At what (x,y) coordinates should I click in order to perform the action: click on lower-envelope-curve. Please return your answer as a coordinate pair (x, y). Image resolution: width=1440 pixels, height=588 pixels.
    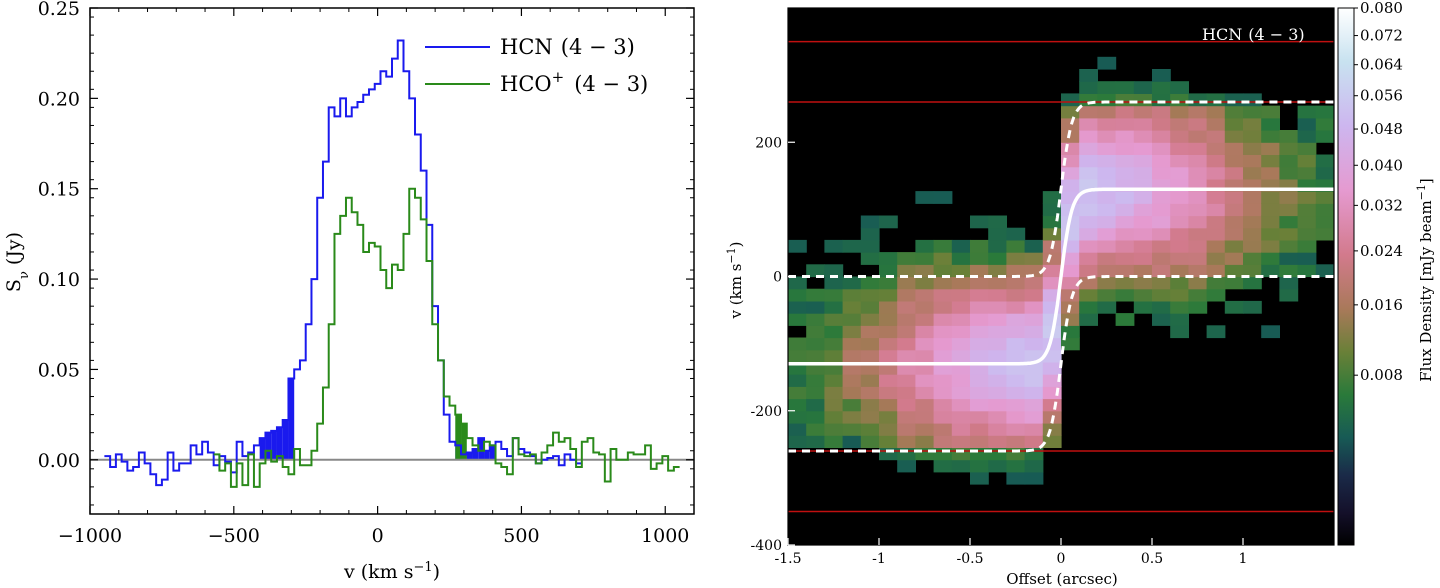
    Looking at the image, I should click on (1061, 364).